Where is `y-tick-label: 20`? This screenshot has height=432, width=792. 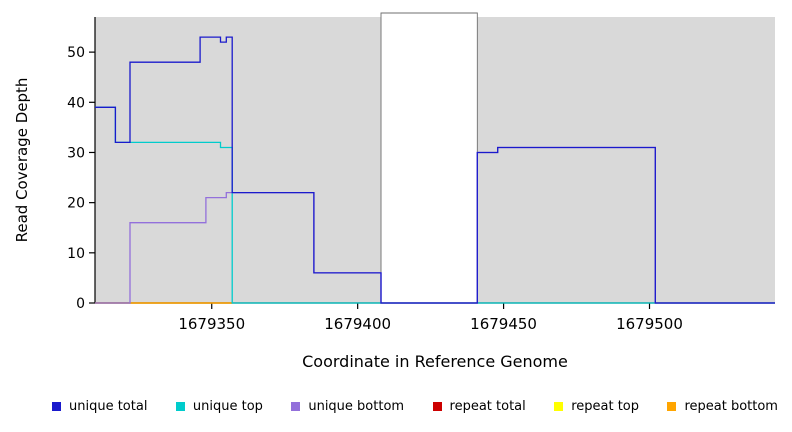 y-tick-label: 20 is located at coordinates (76, 204).